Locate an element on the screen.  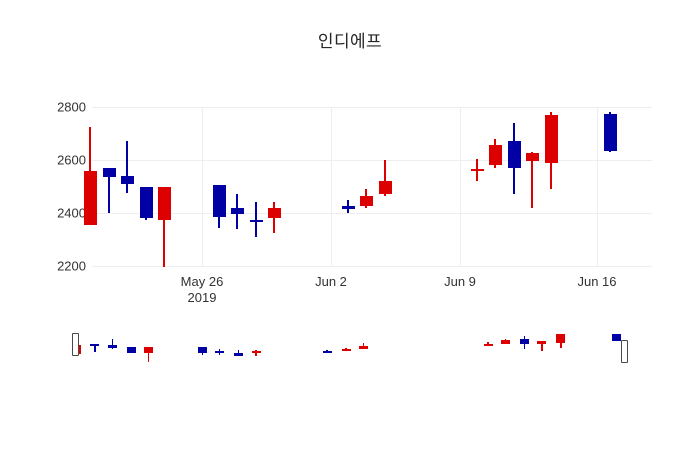
x-tick-primary: Jun 2 is located at coordinates (331, 281).